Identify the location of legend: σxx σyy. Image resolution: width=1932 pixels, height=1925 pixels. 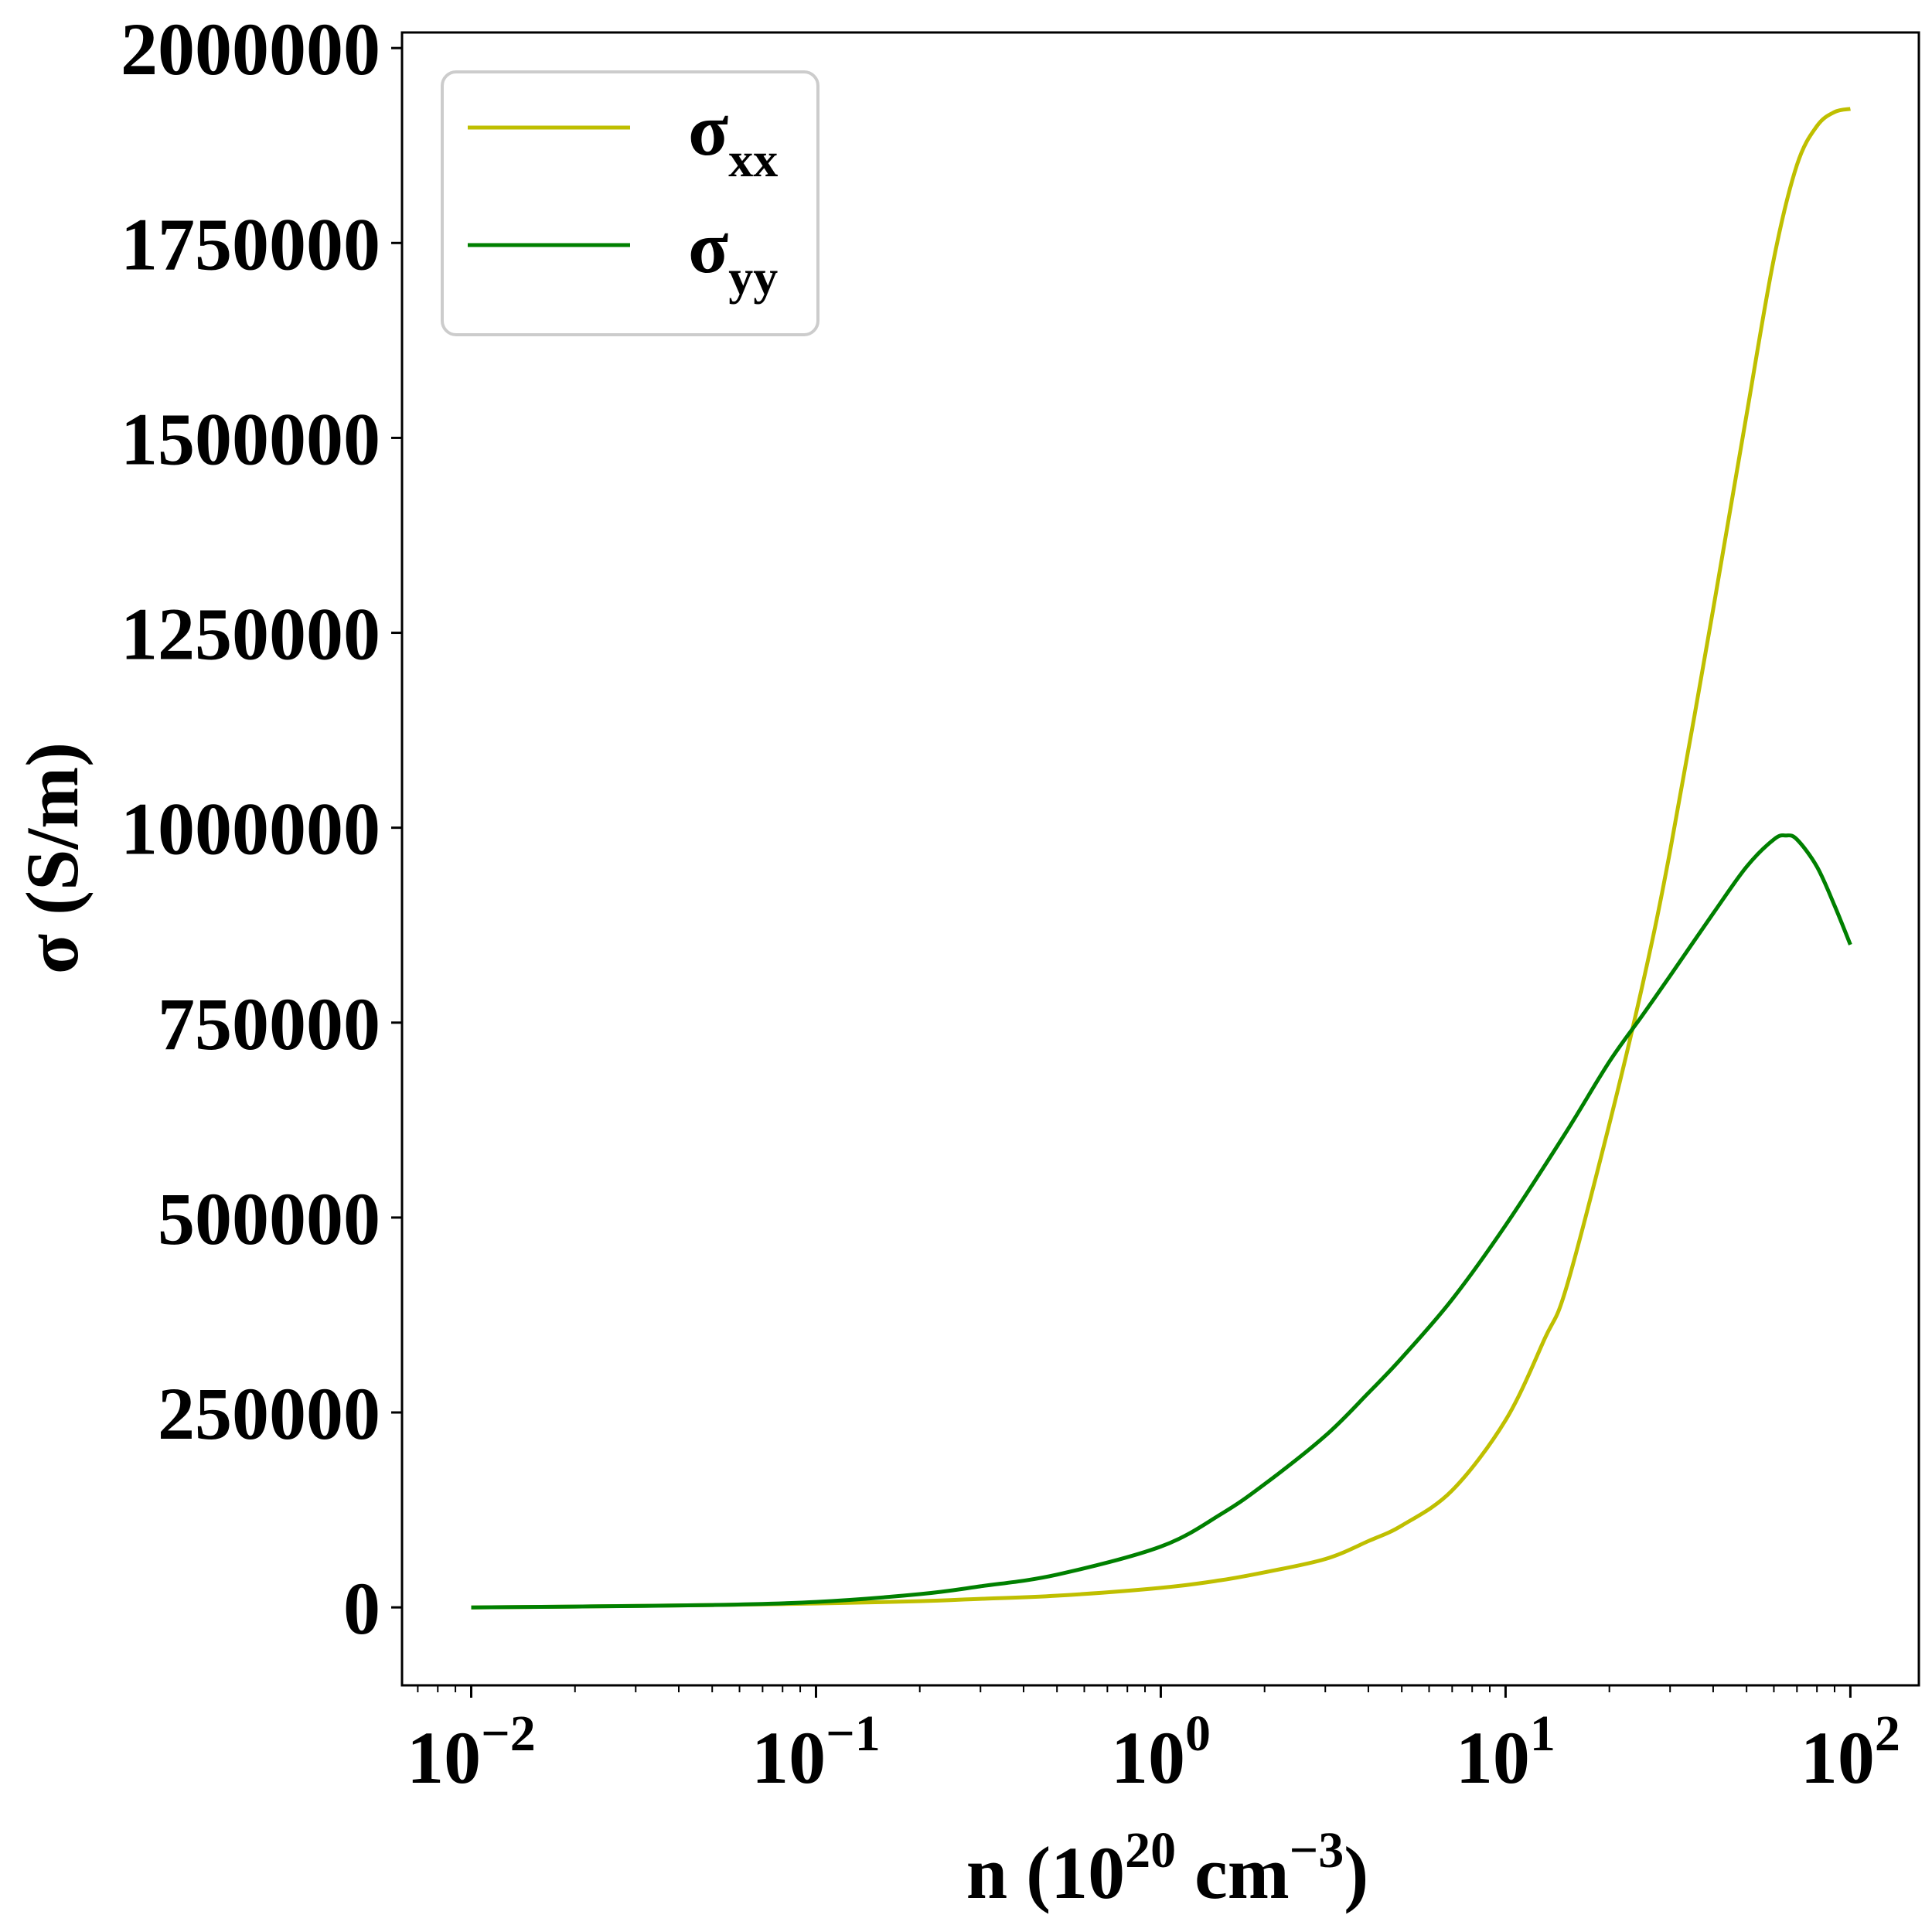
(630, 203).